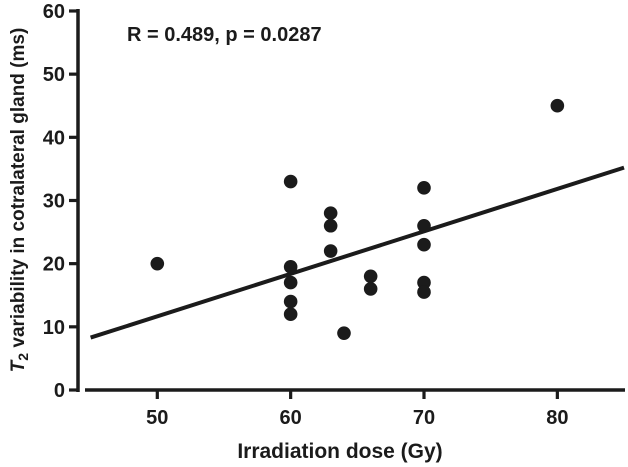 The image size is (628, 467). I want to click on y-tick-label: 50, so click(54, 75).